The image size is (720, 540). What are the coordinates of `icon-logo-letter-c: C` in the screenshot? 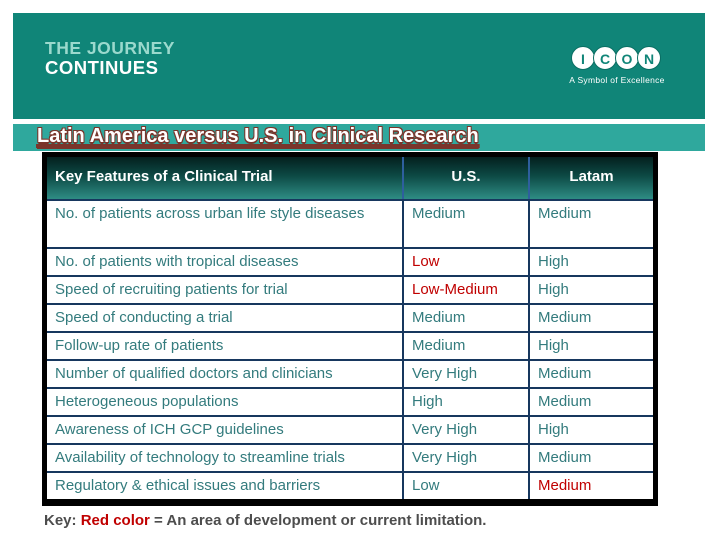 It's located at (605, 58).